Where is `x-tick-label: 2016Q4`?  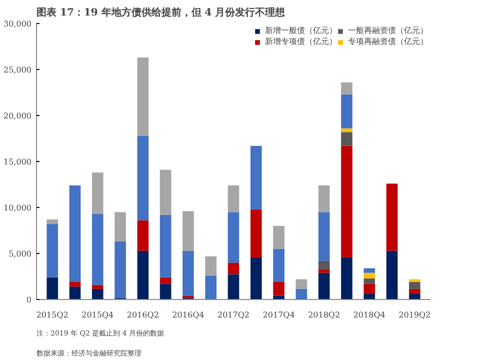 x-tick-label: 2016Q4 is located at coordinates (188, 315).